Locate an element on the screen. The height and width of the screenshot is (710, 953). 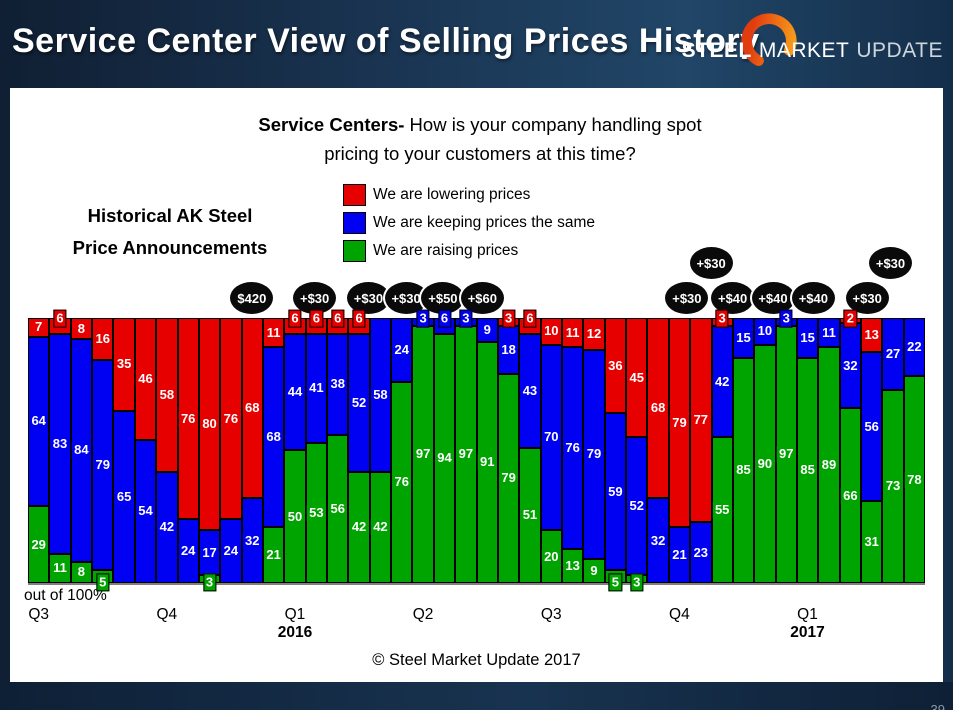
survey-bar: 13 56 31 is located at coordinates (872, 450).